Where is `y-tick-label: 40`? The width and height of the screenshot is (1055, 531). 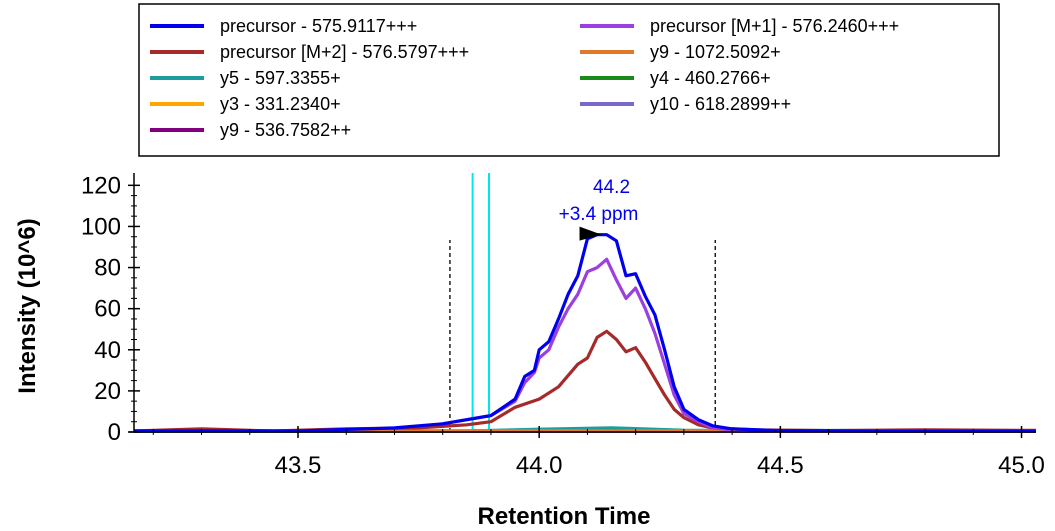 y-tick-label: 40 is located at coordinates (107, 350).